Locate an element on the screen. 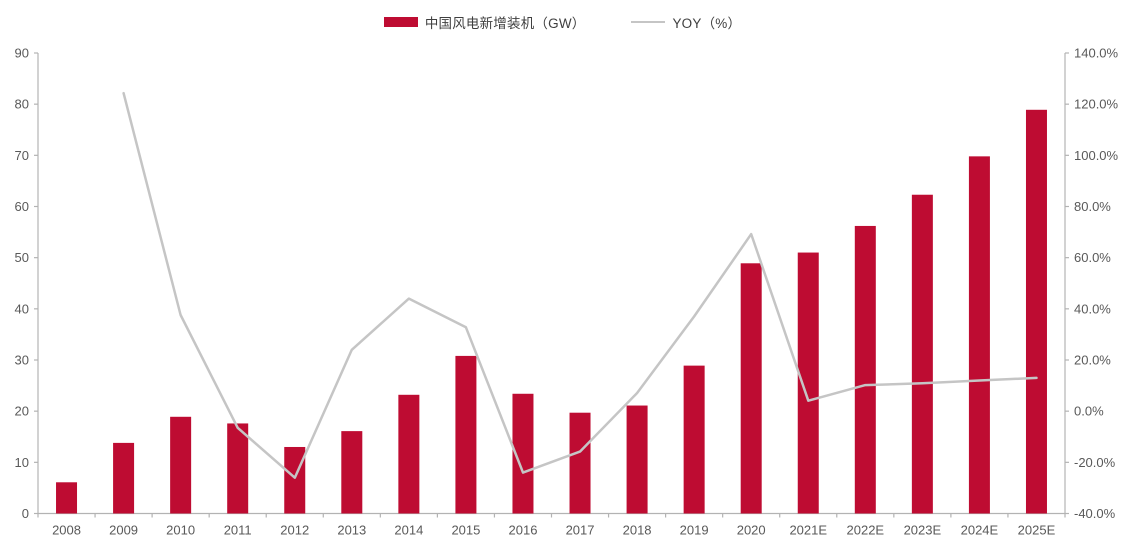  x-axis-category-label: 2008 is located at coordinates (66, 530).